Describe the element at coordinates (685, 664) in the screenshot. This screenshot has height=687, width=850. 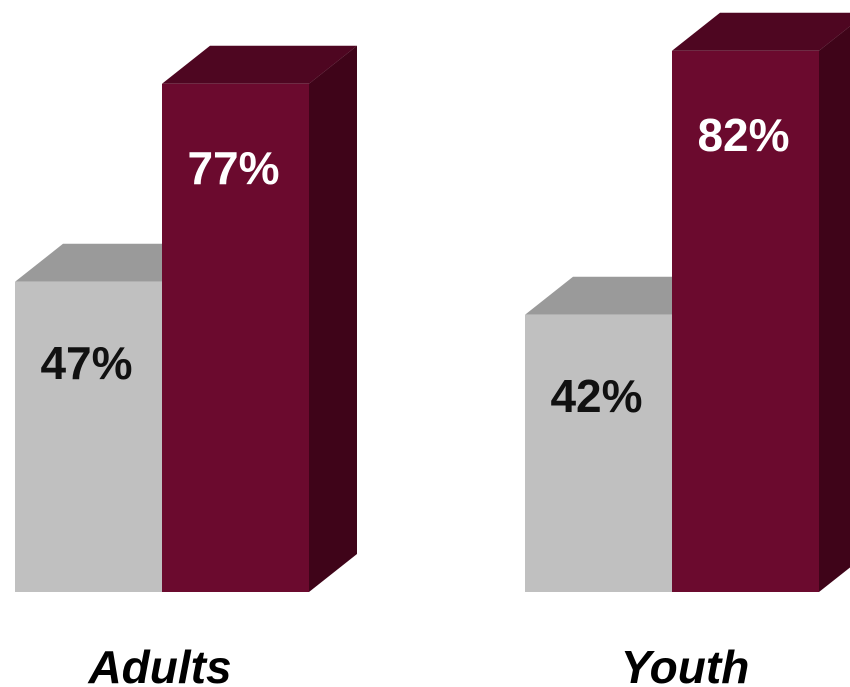
I see `category-label-youth: Youth` at that location.